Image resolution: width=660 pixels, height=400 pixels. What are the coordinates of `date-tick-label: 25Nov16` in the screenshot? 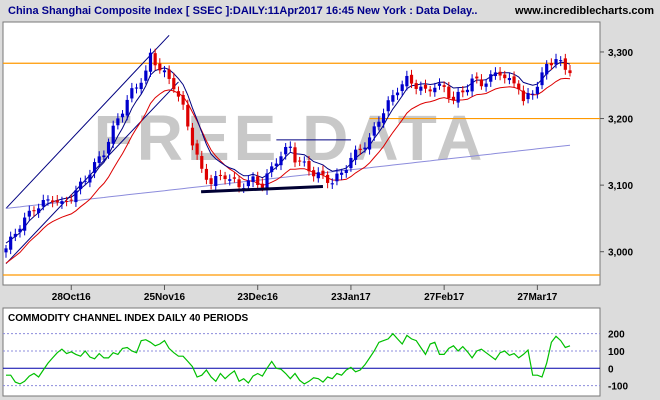 It's located at (165, 297).